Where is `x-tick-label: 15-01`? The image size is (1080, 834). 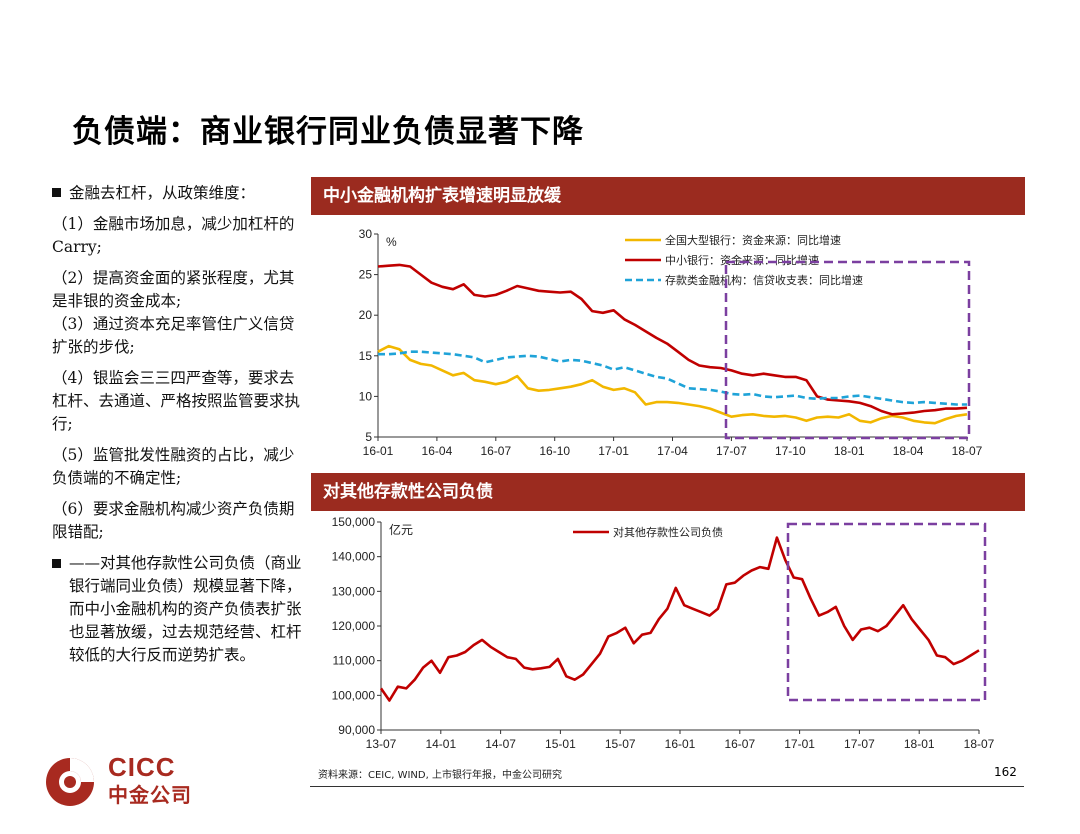 x-tick-label: 15-01 is located at coordinates (560, 744).